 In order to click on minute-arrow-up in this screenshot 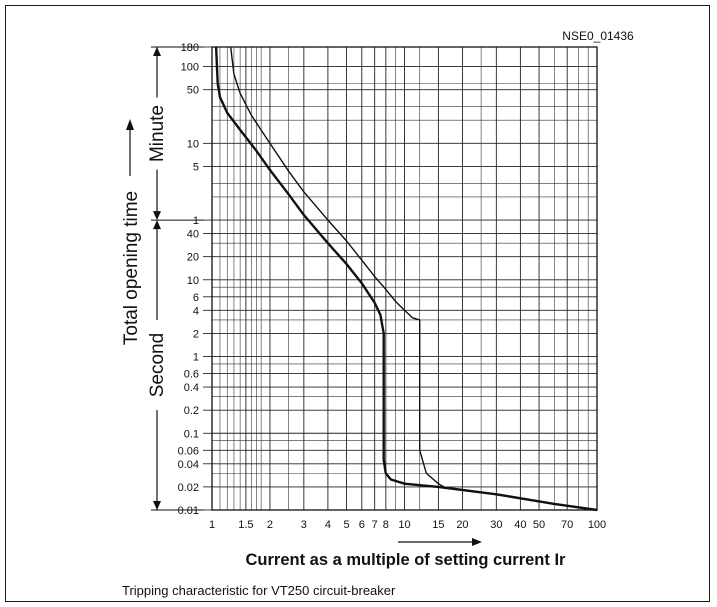, I will do `click(157, 51)`.